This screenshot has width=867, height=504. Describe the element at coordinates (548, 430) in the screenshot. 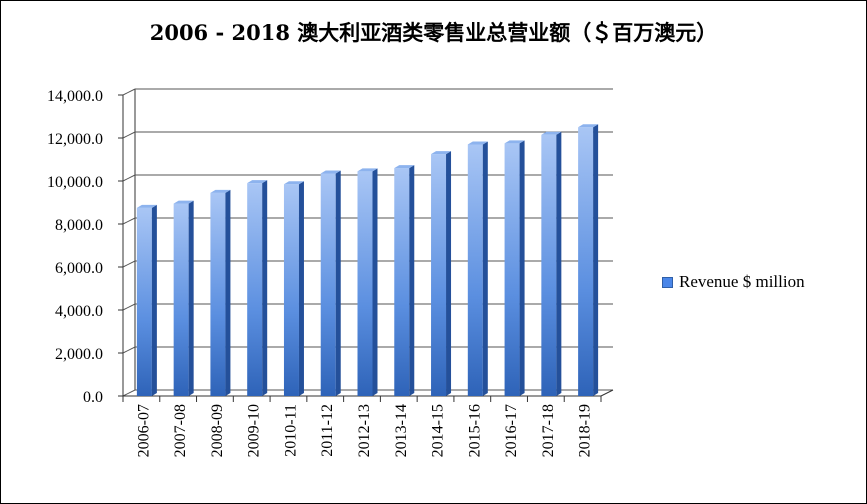

I see `x-tick-label: 2017-18` at that location.